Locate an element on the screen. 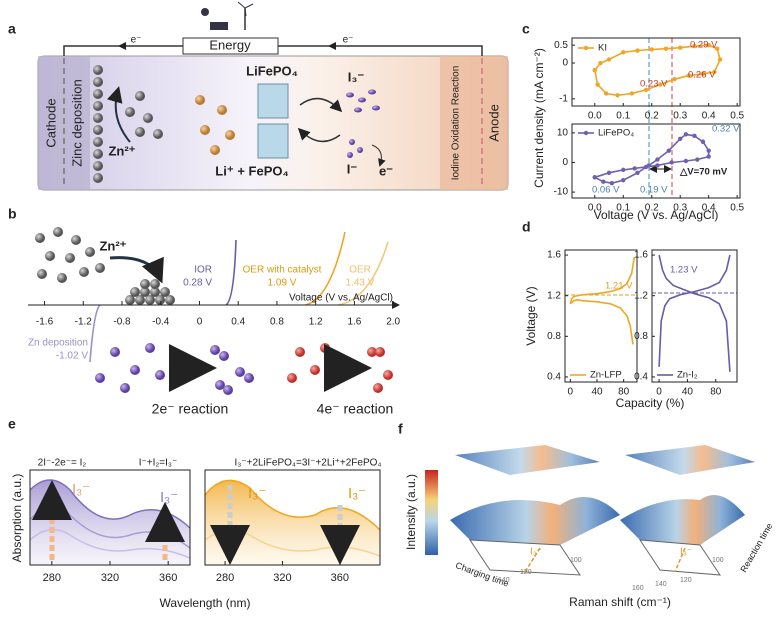 This screenshot has width=780, height=619. y-tick-label: 1.2 is located at coordinates (641, 295).